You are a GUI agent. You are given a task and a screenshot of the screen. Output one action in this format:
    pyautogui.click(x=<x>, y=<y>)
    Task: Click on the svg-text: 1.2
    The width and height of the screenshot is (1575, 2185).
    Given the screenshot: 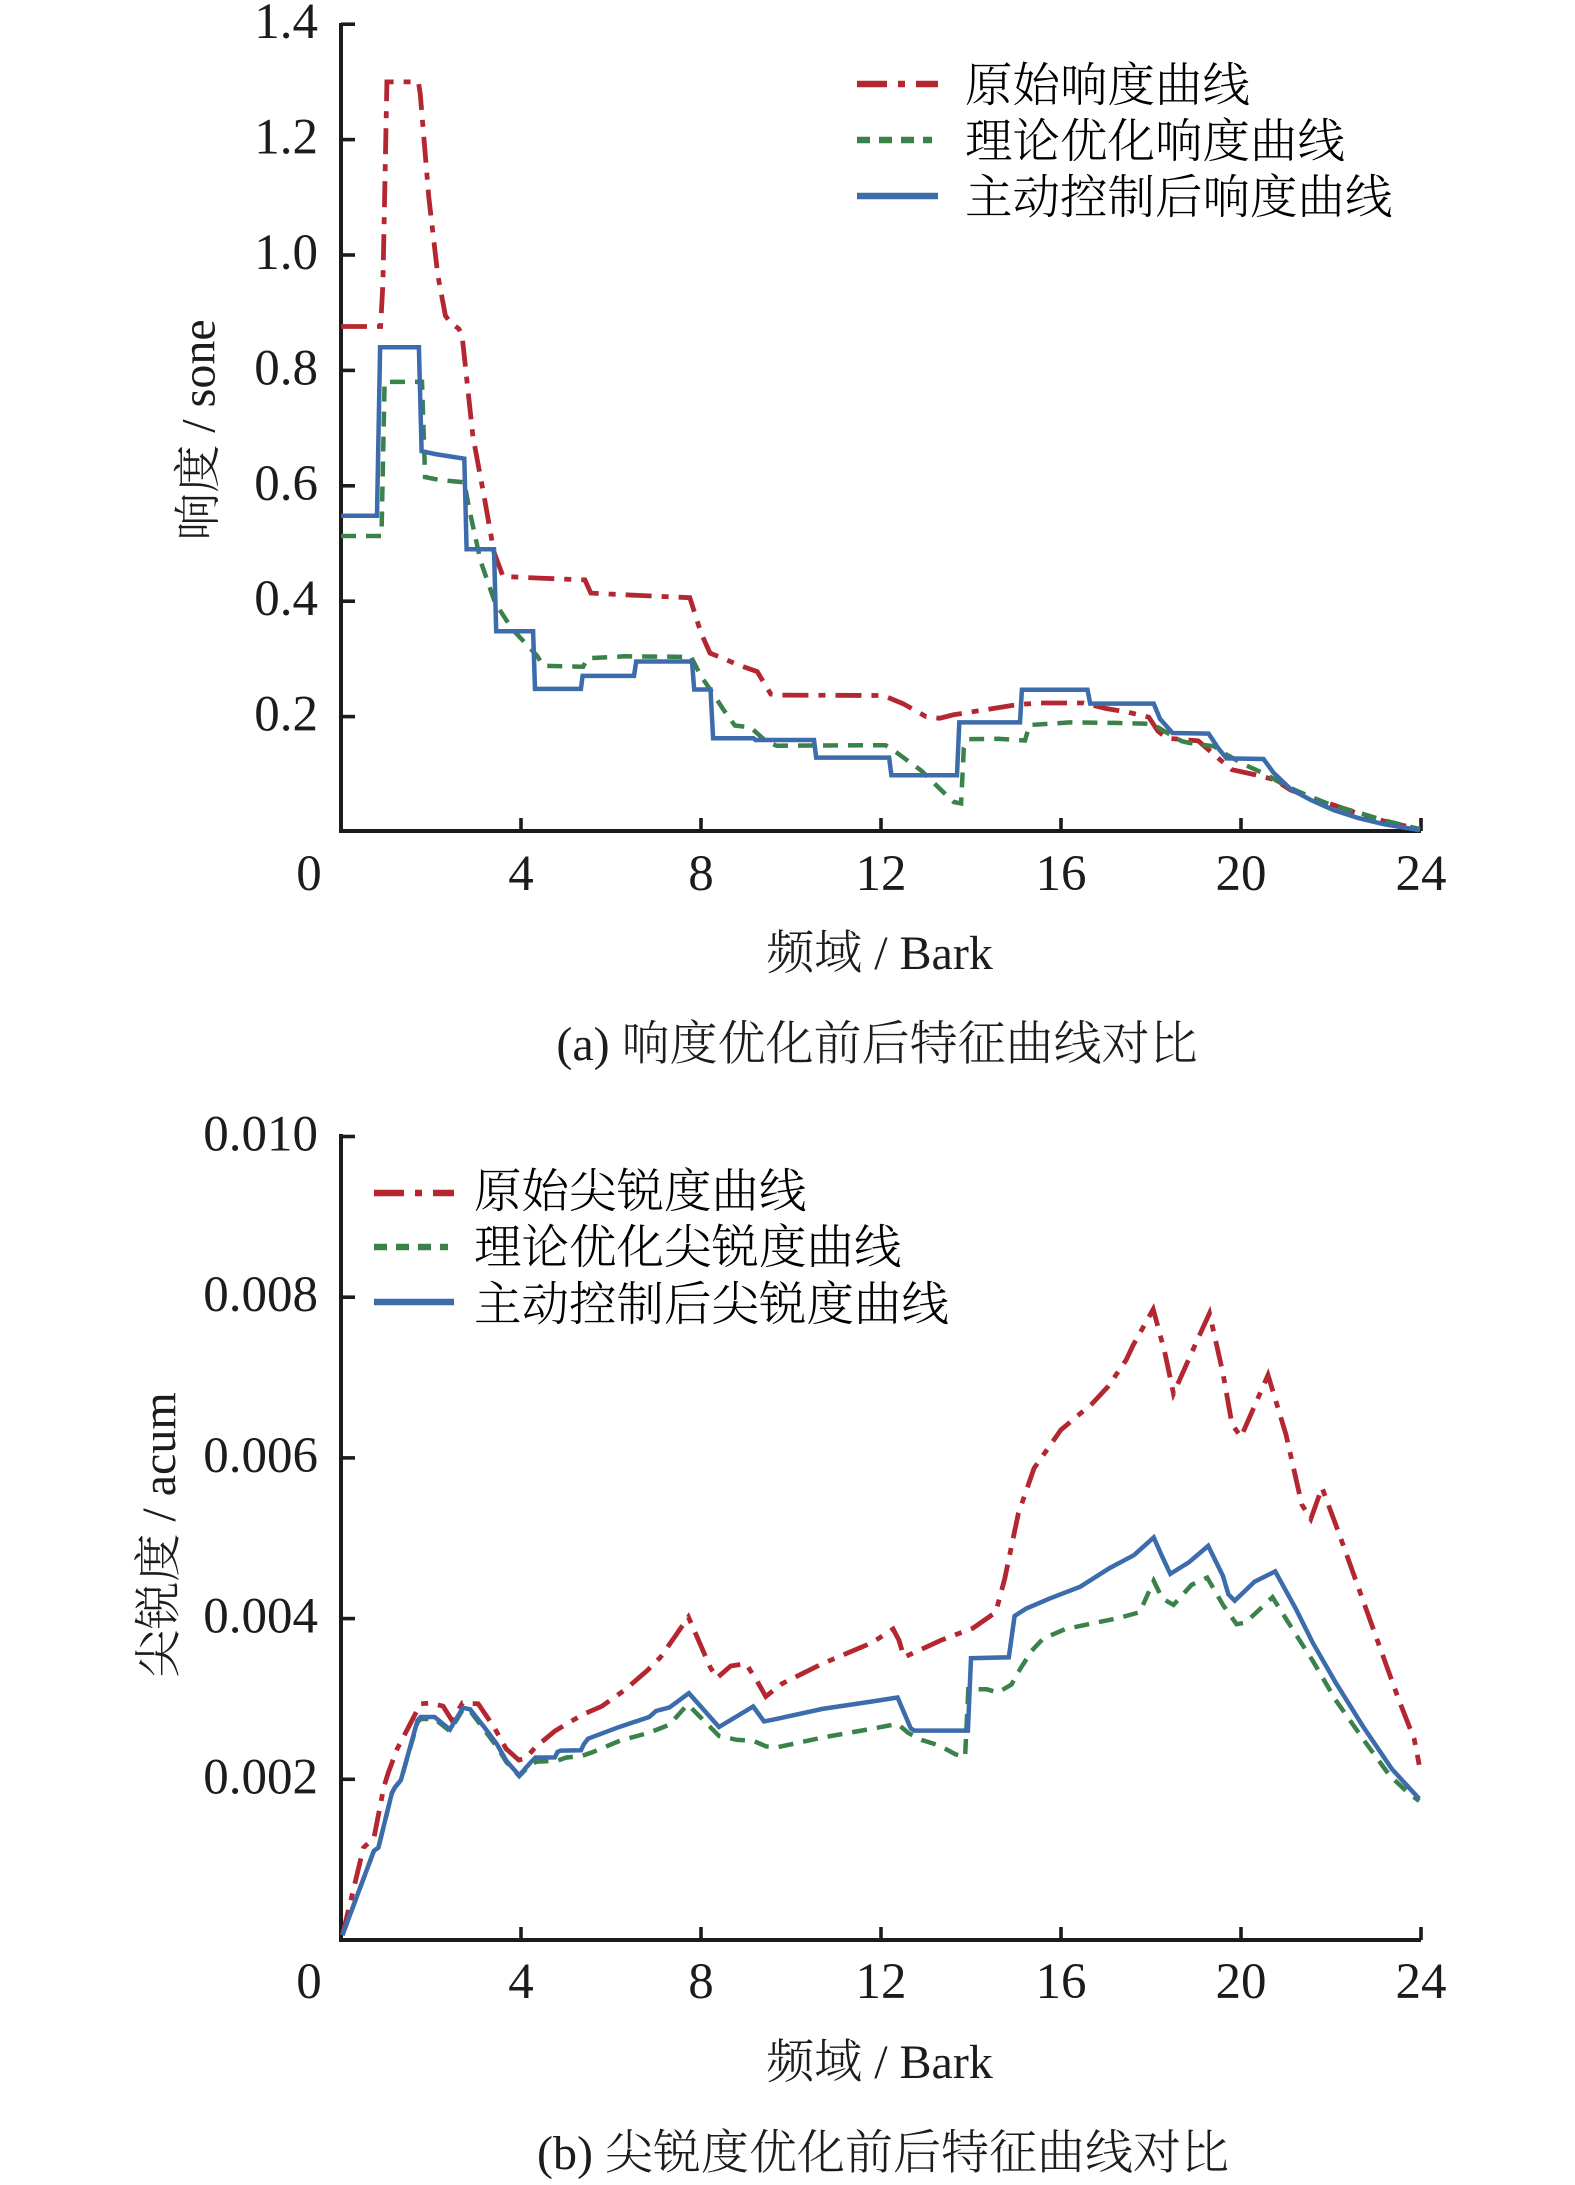 What is the action you would take?
    pyautogui.click(x=286, y=138)
    